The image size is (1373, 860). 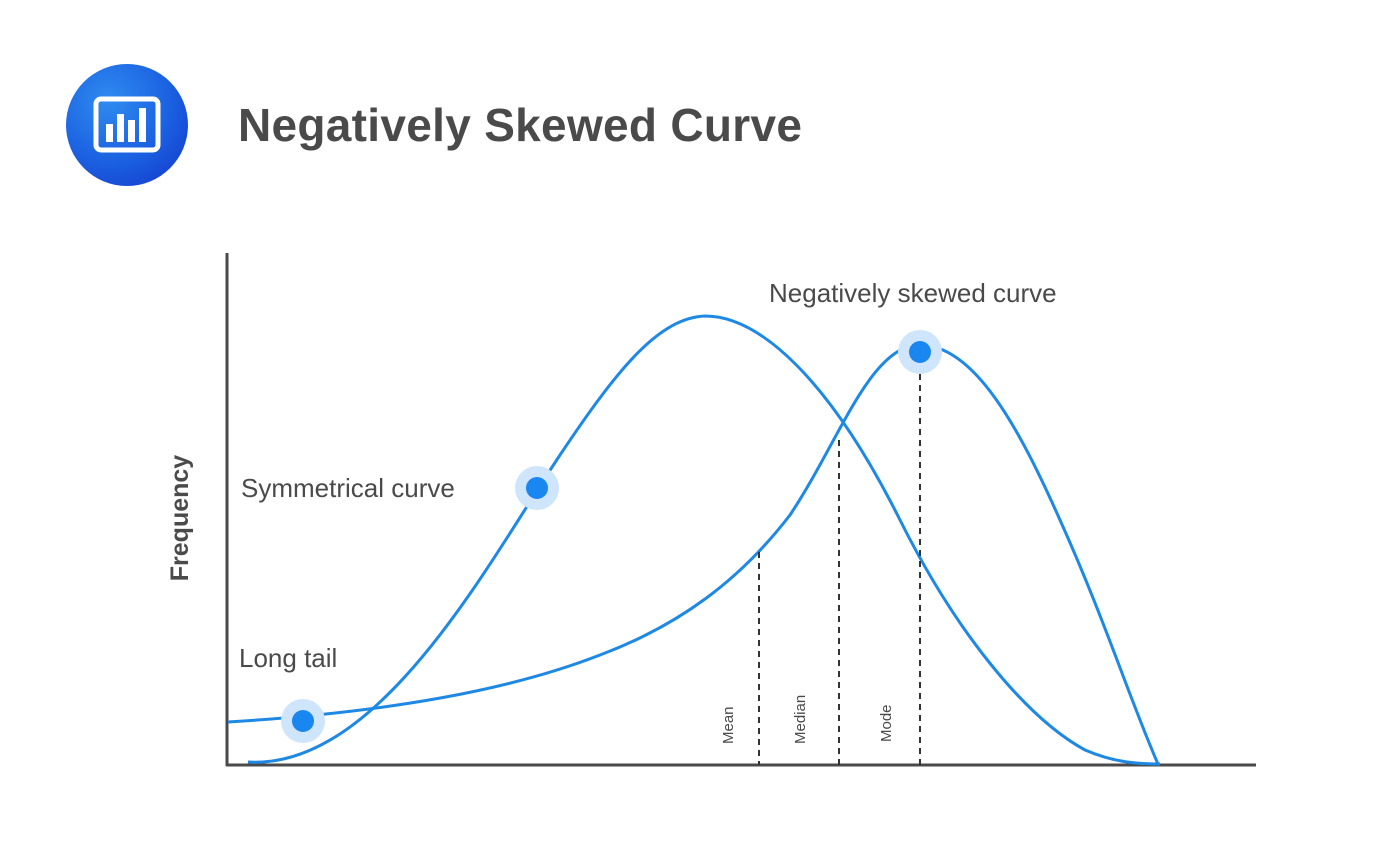 I want to click on symmetrical-label: Symmetrical curve, so click(x=348, y=488).